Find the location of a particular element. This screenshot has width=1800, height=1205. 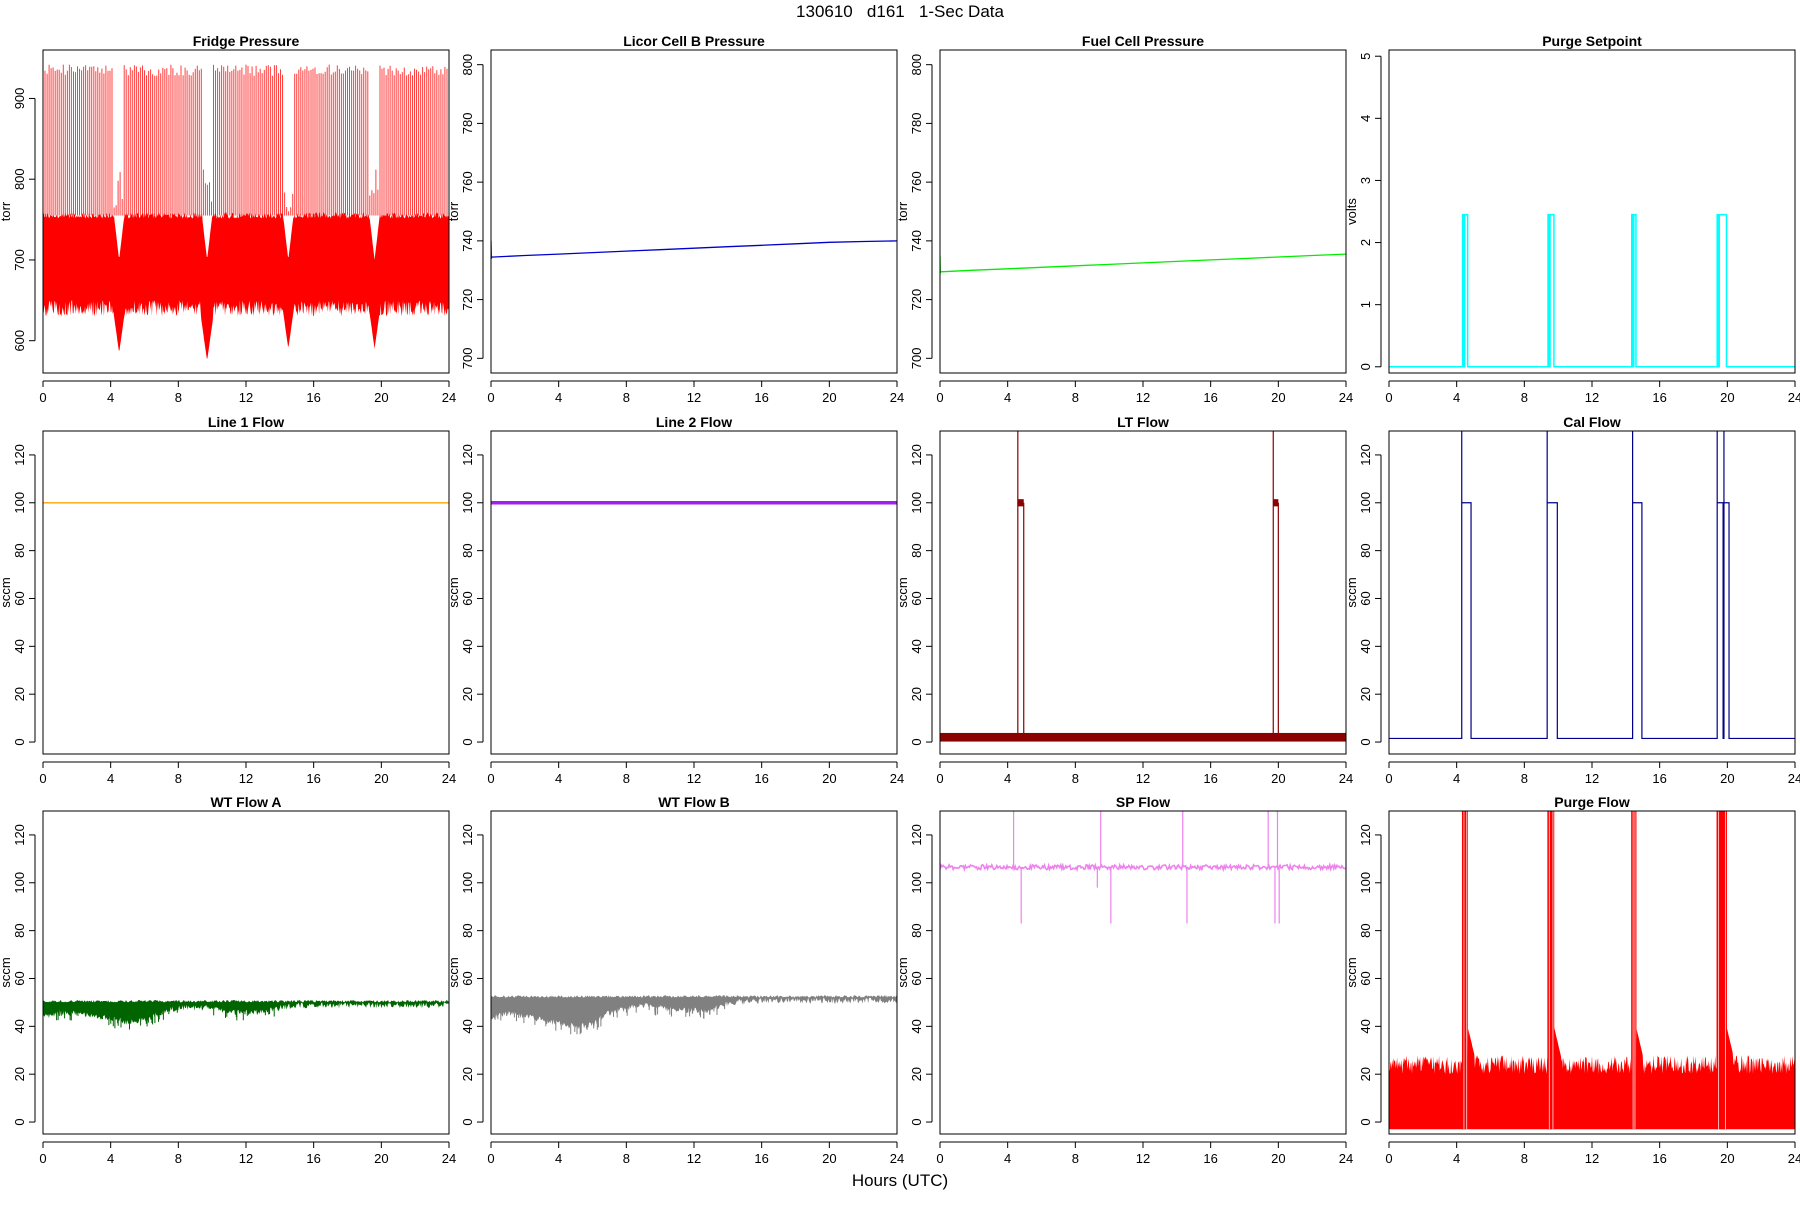

panel-title: WT Flow B is located at coordinates (694, 802).